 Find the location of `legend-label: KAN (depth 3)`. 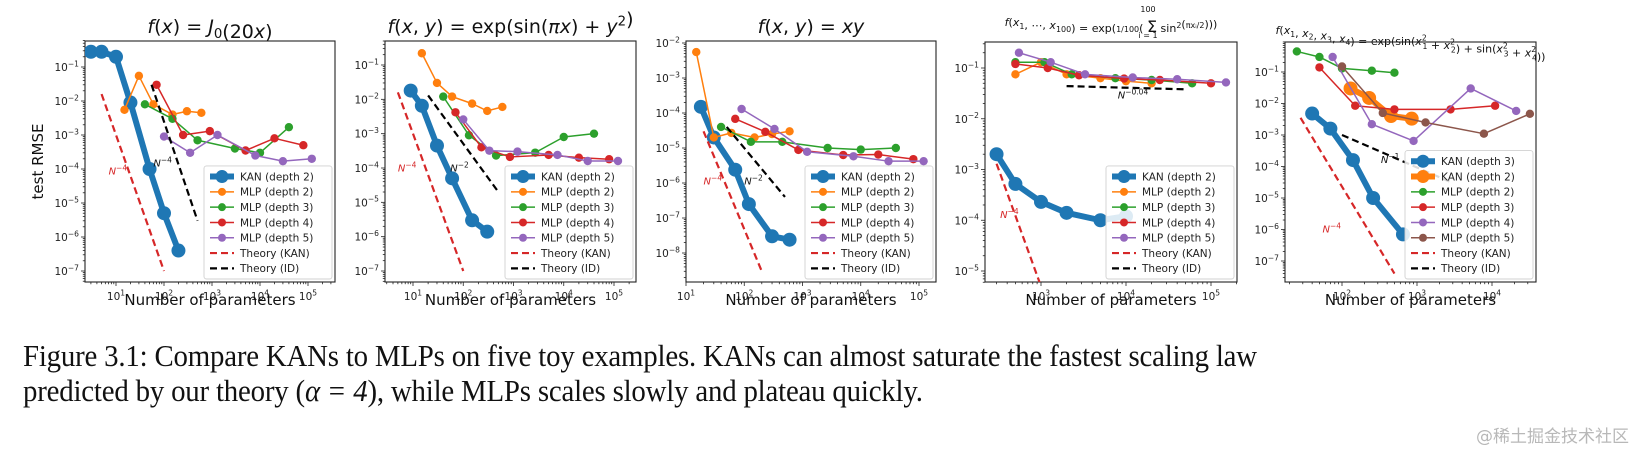

legend-label: KAN (depth 3) is located at coordinates (1478, 162).